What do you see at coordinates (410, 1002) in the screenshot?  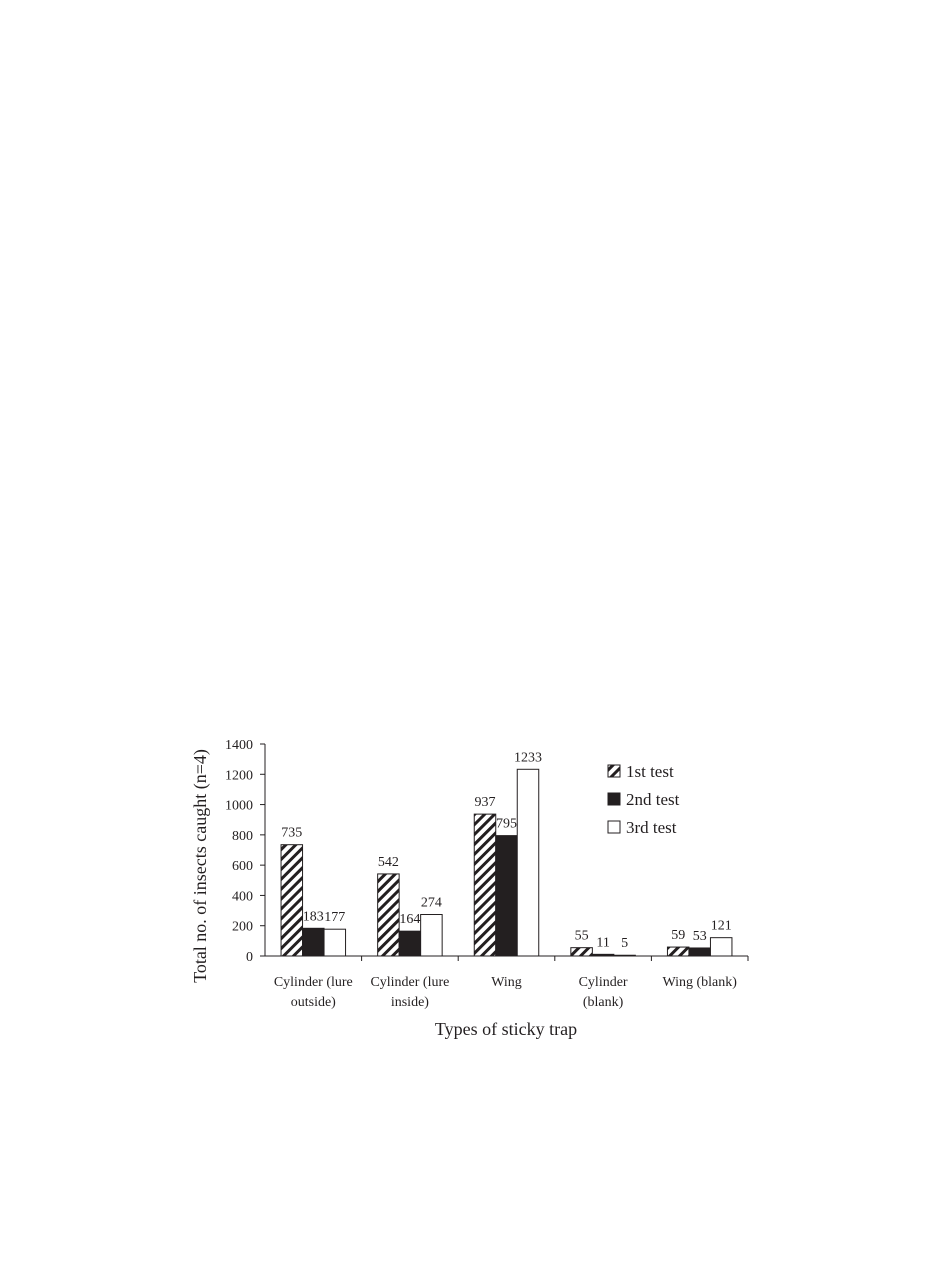 I see `x-tick-label-line: inside)` at bounding box center [410, 1002].